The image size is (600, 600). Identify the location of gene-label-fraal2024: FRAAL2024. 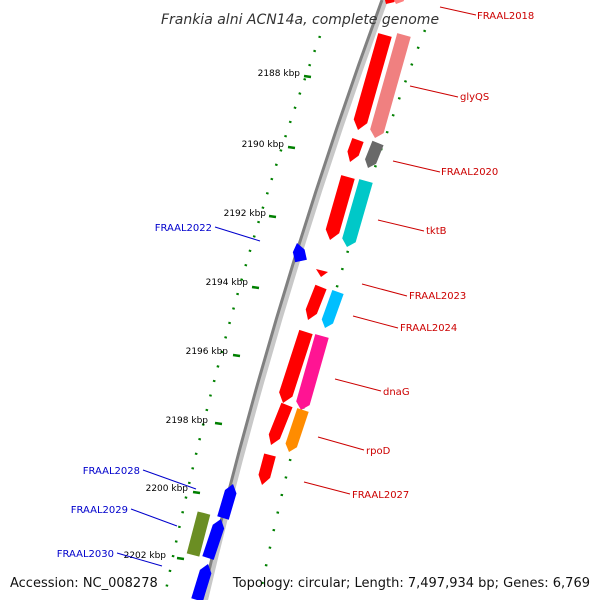
(428, 328).